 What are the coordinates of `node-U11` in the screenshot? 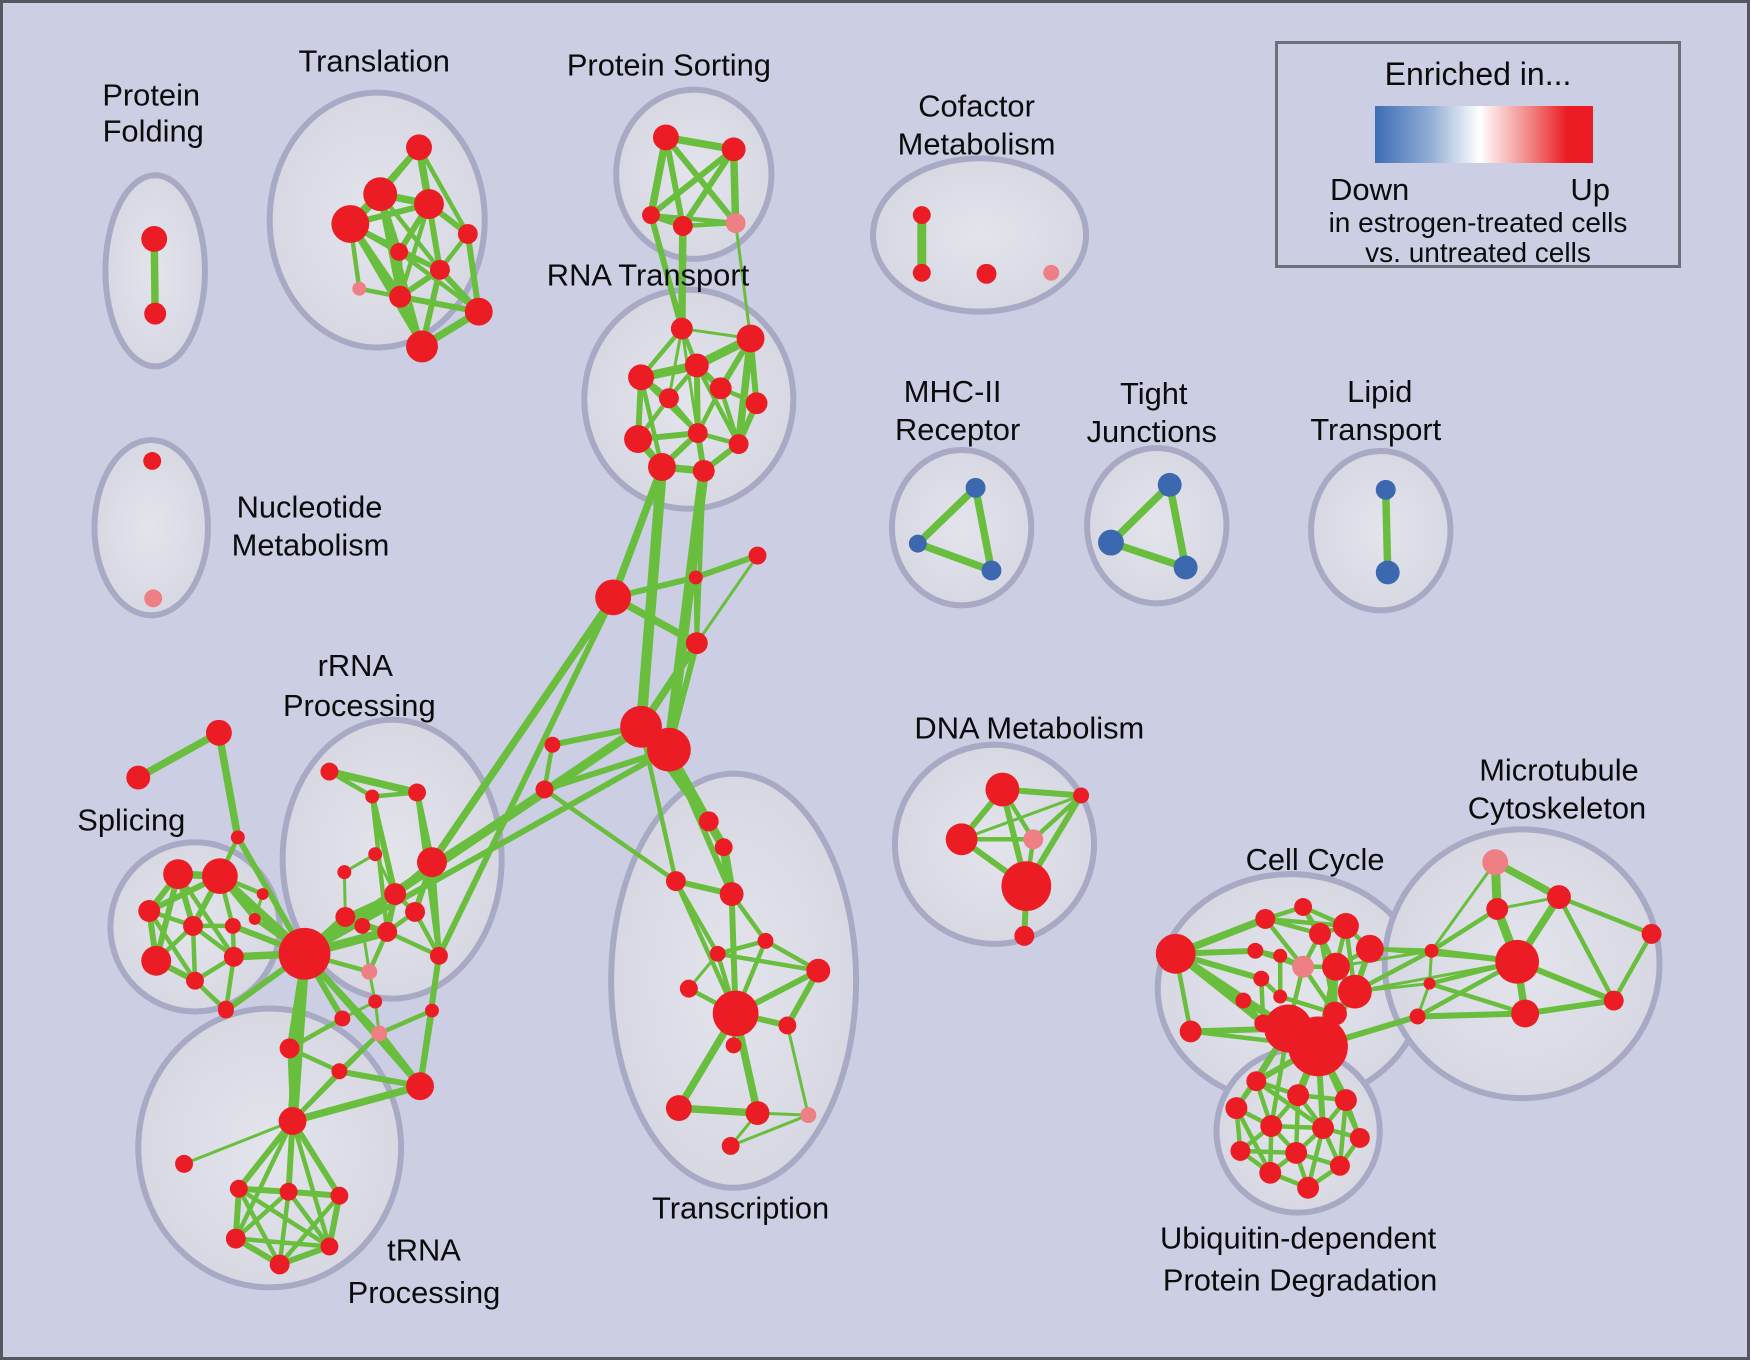 It's located at (1270, 1172).